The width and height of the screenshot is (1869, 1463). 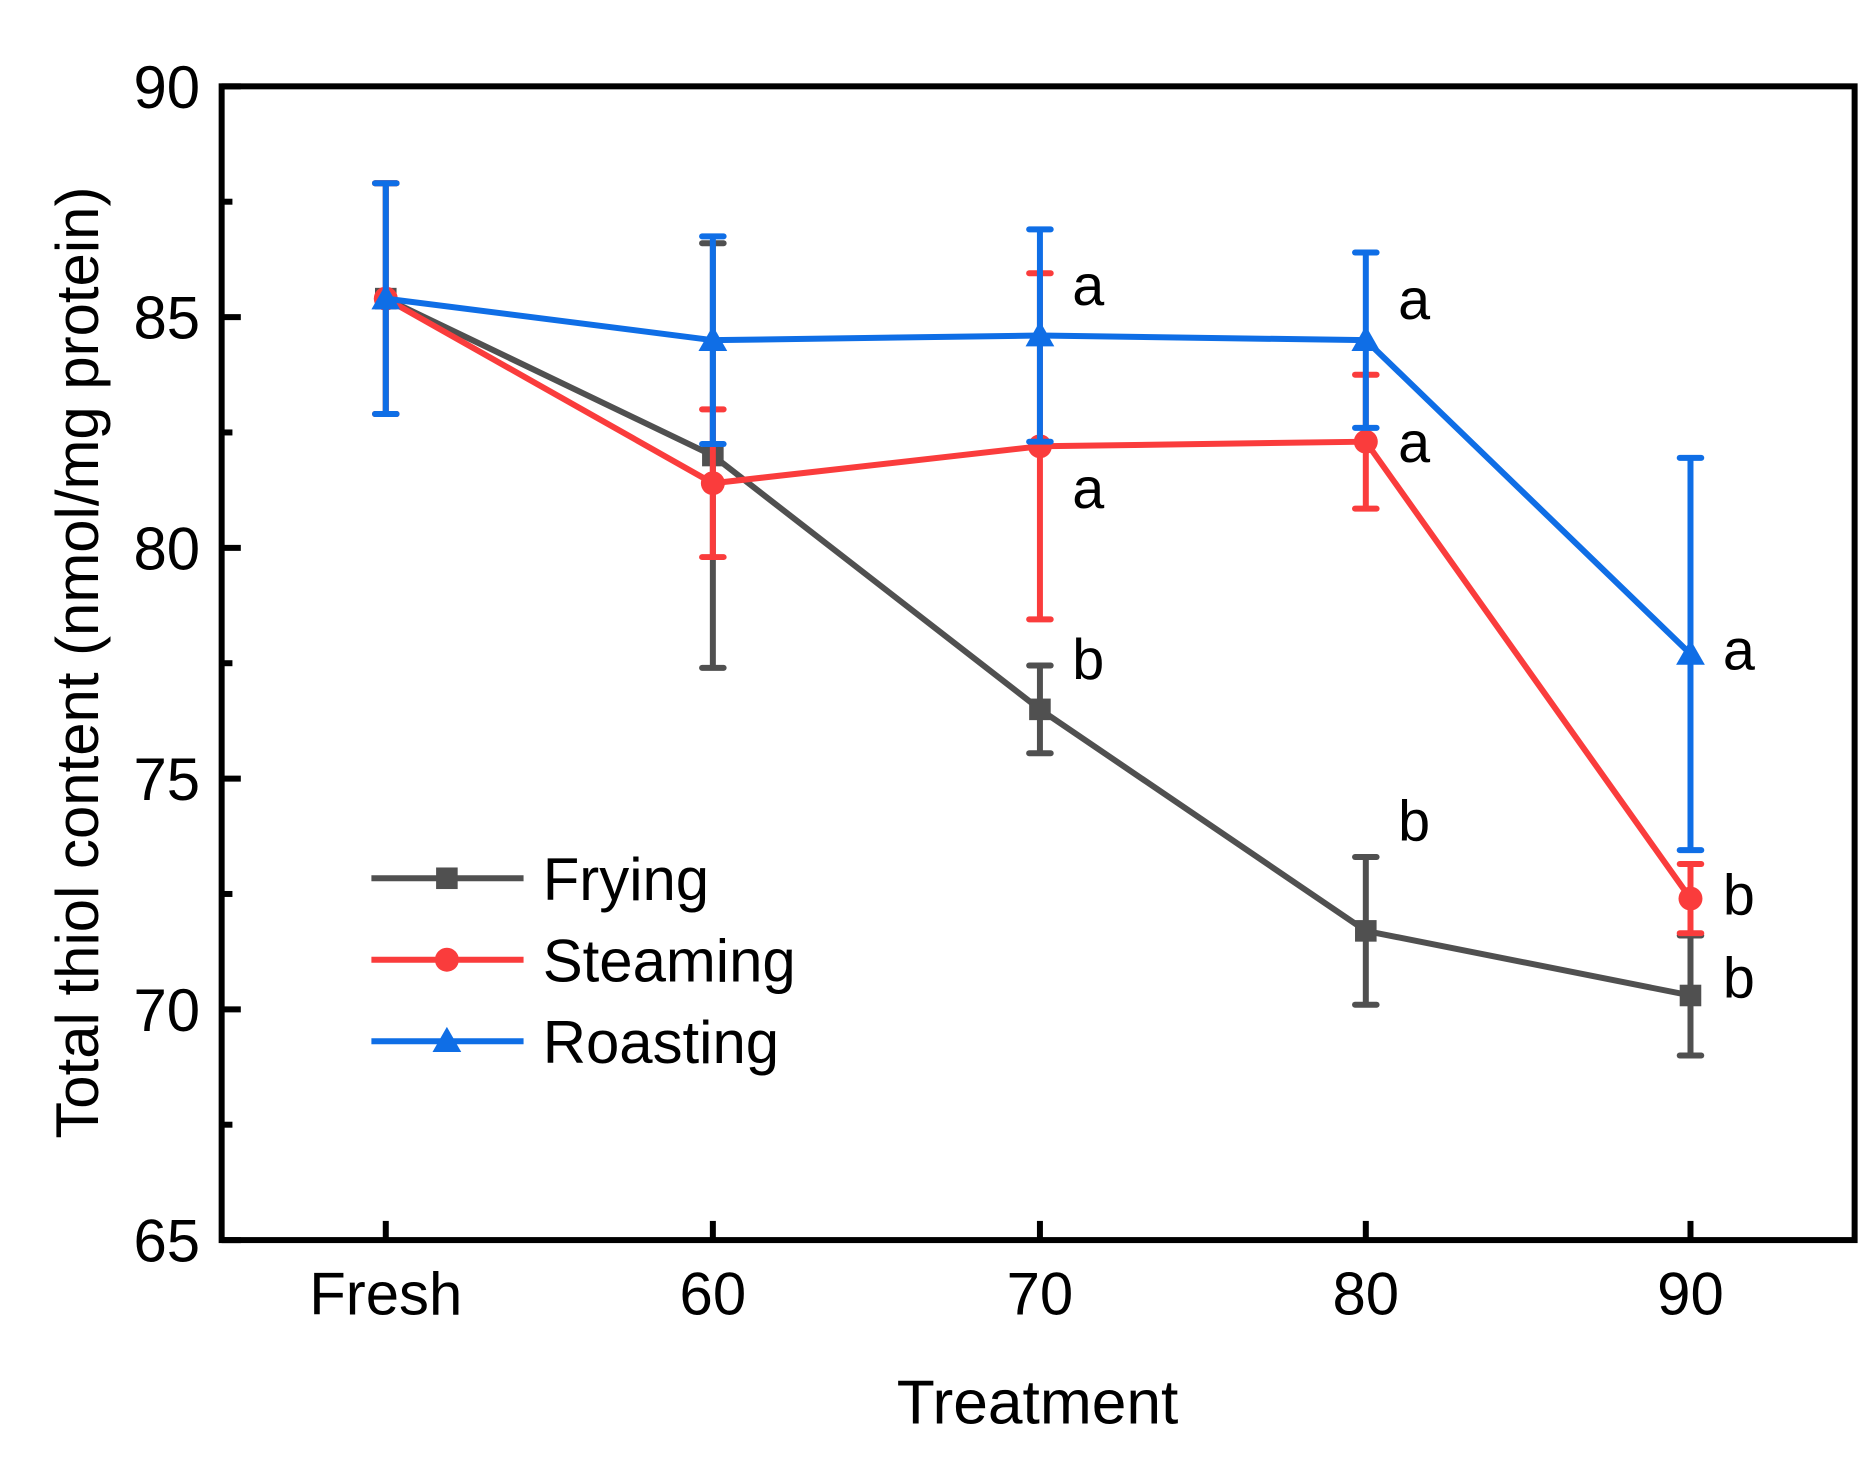 I want to click on y-tick-label: 70, so click(x=166, y=1010).